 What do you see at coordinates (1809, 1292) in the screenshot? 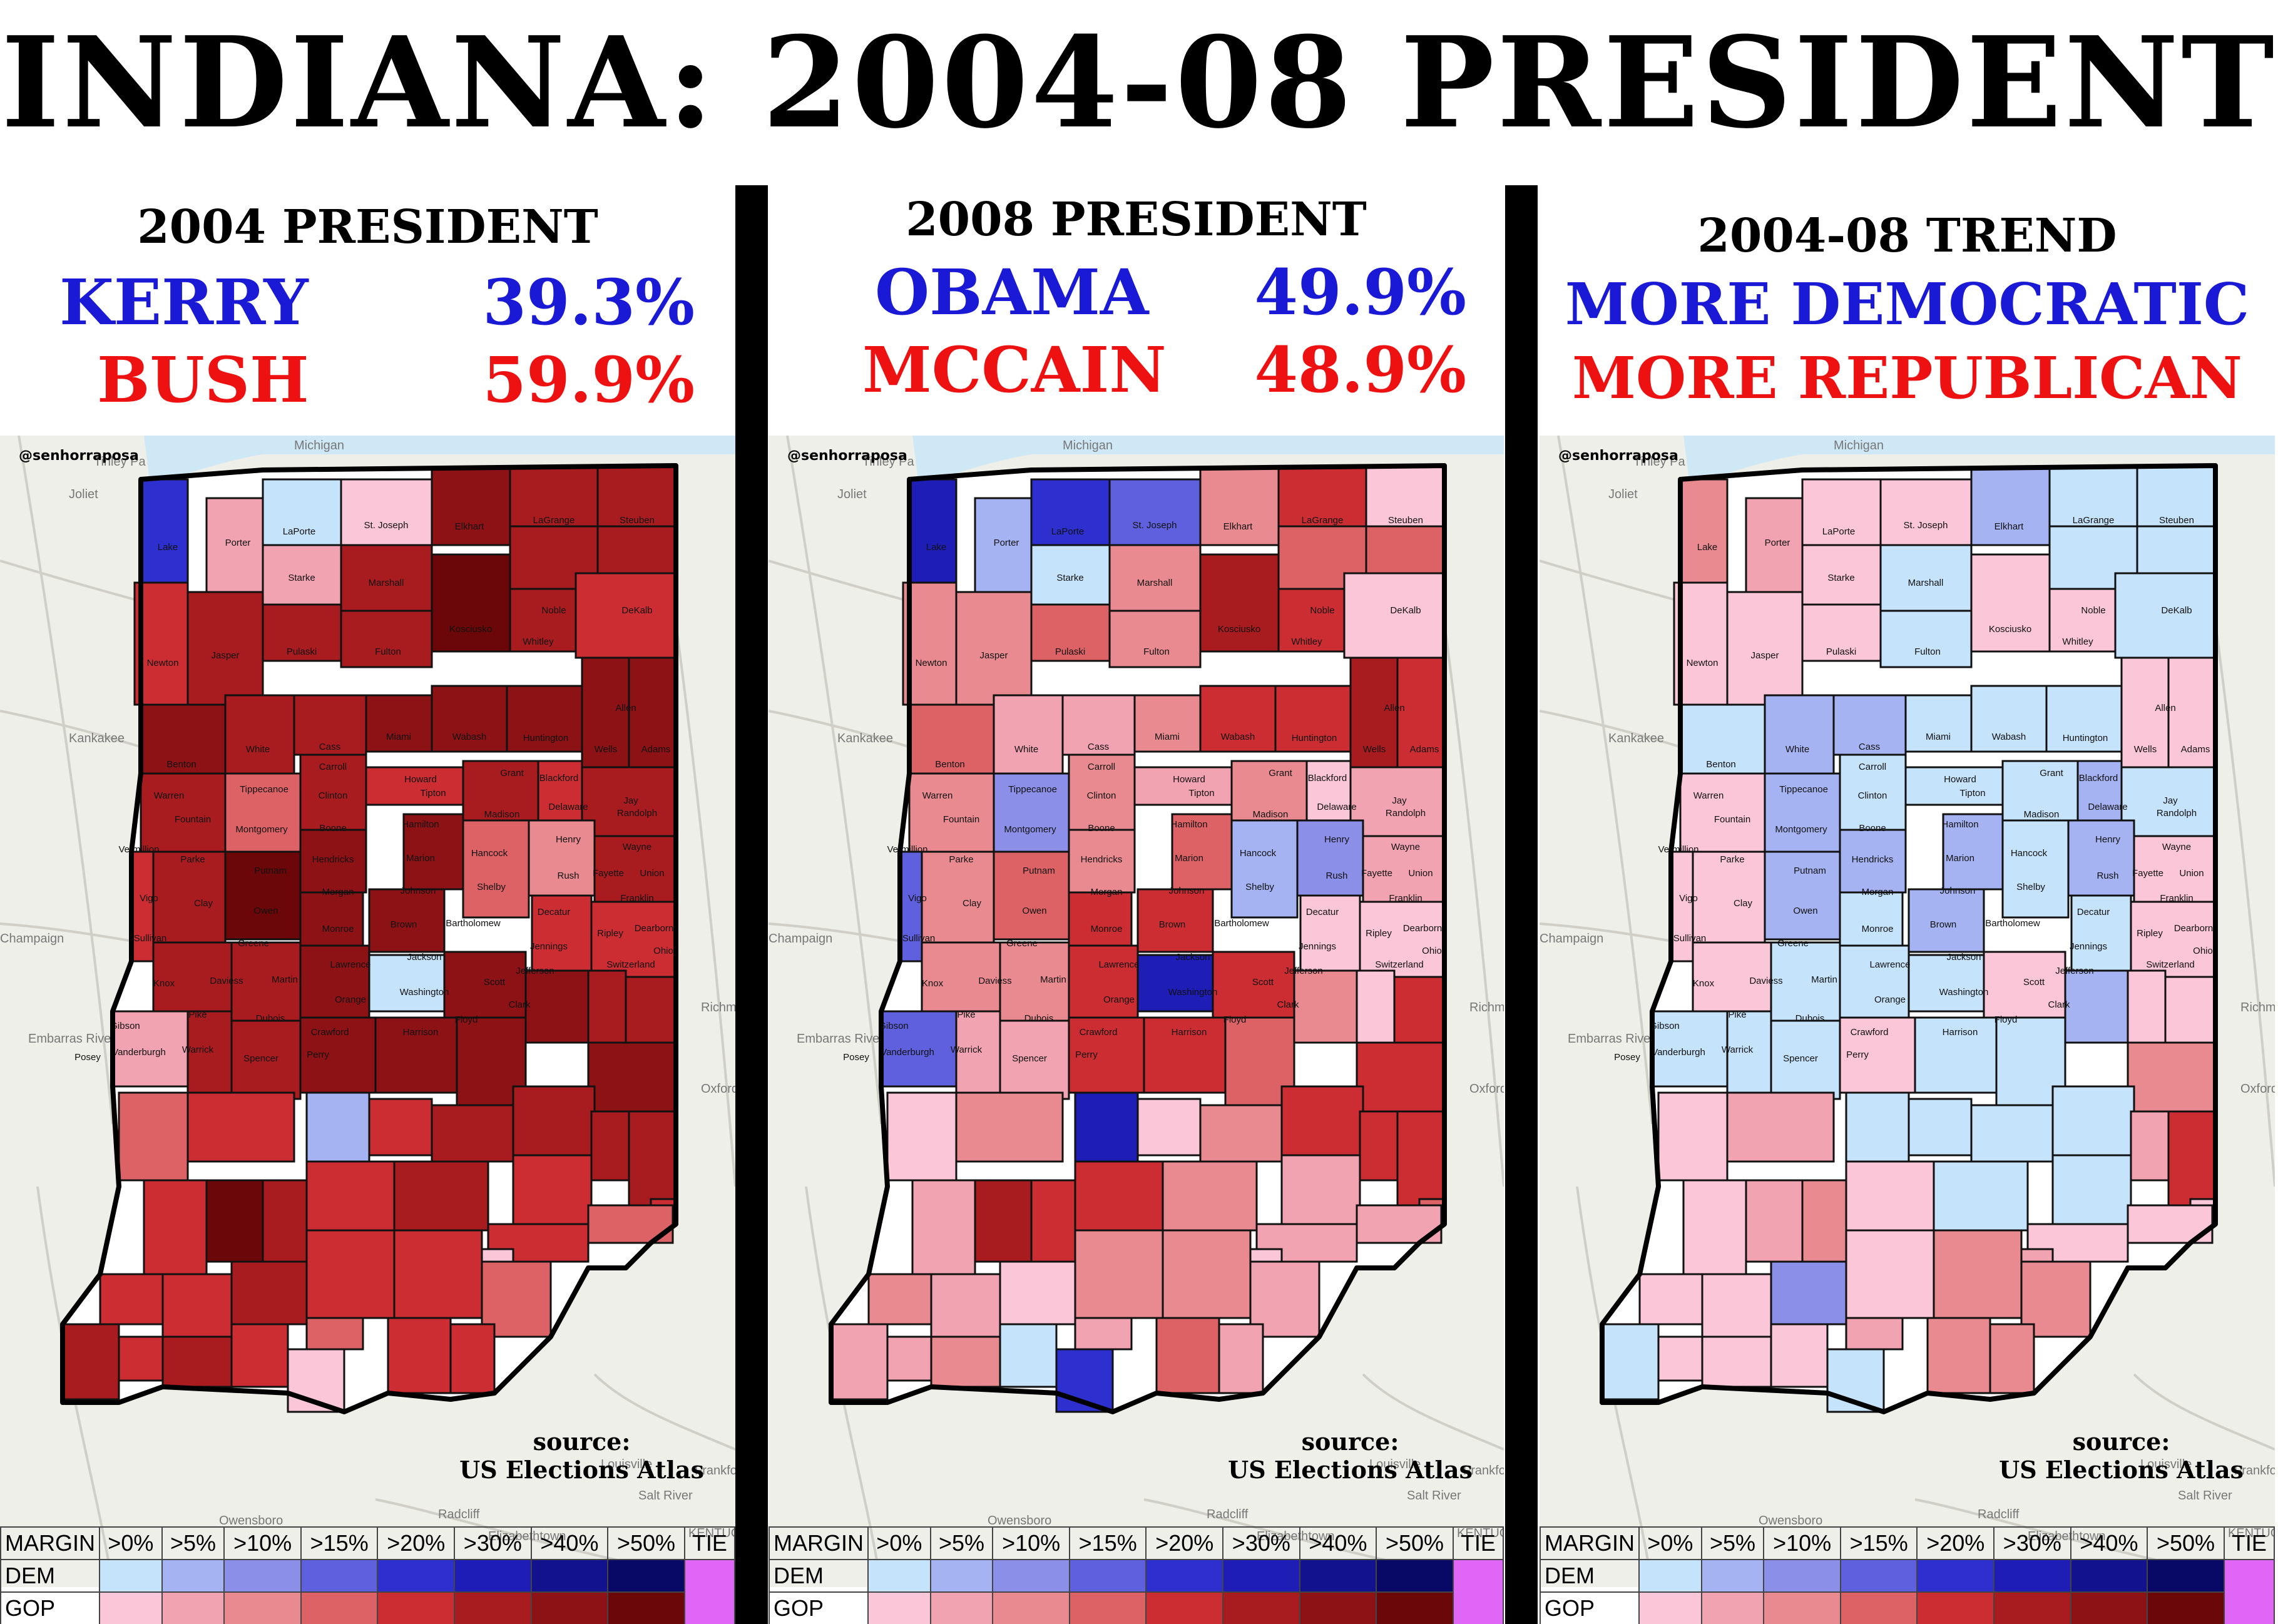
I see `county-dubois` at bounding box center [1809, 1292].